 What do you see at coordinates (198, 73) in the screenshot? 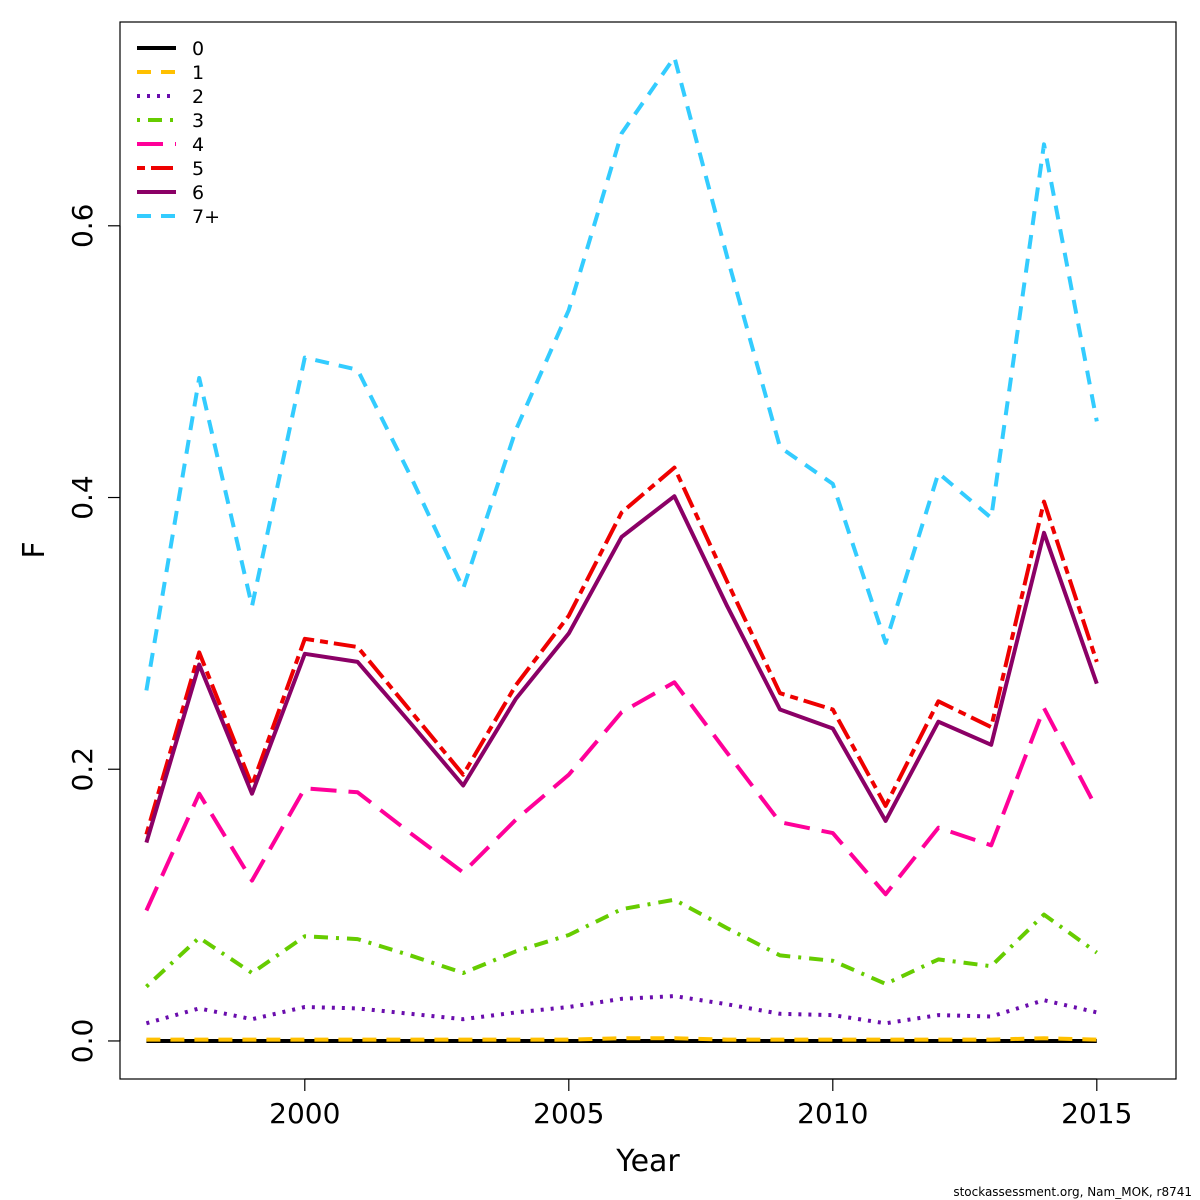
I see `legend-label: 1` at bounding box center [198, 73].